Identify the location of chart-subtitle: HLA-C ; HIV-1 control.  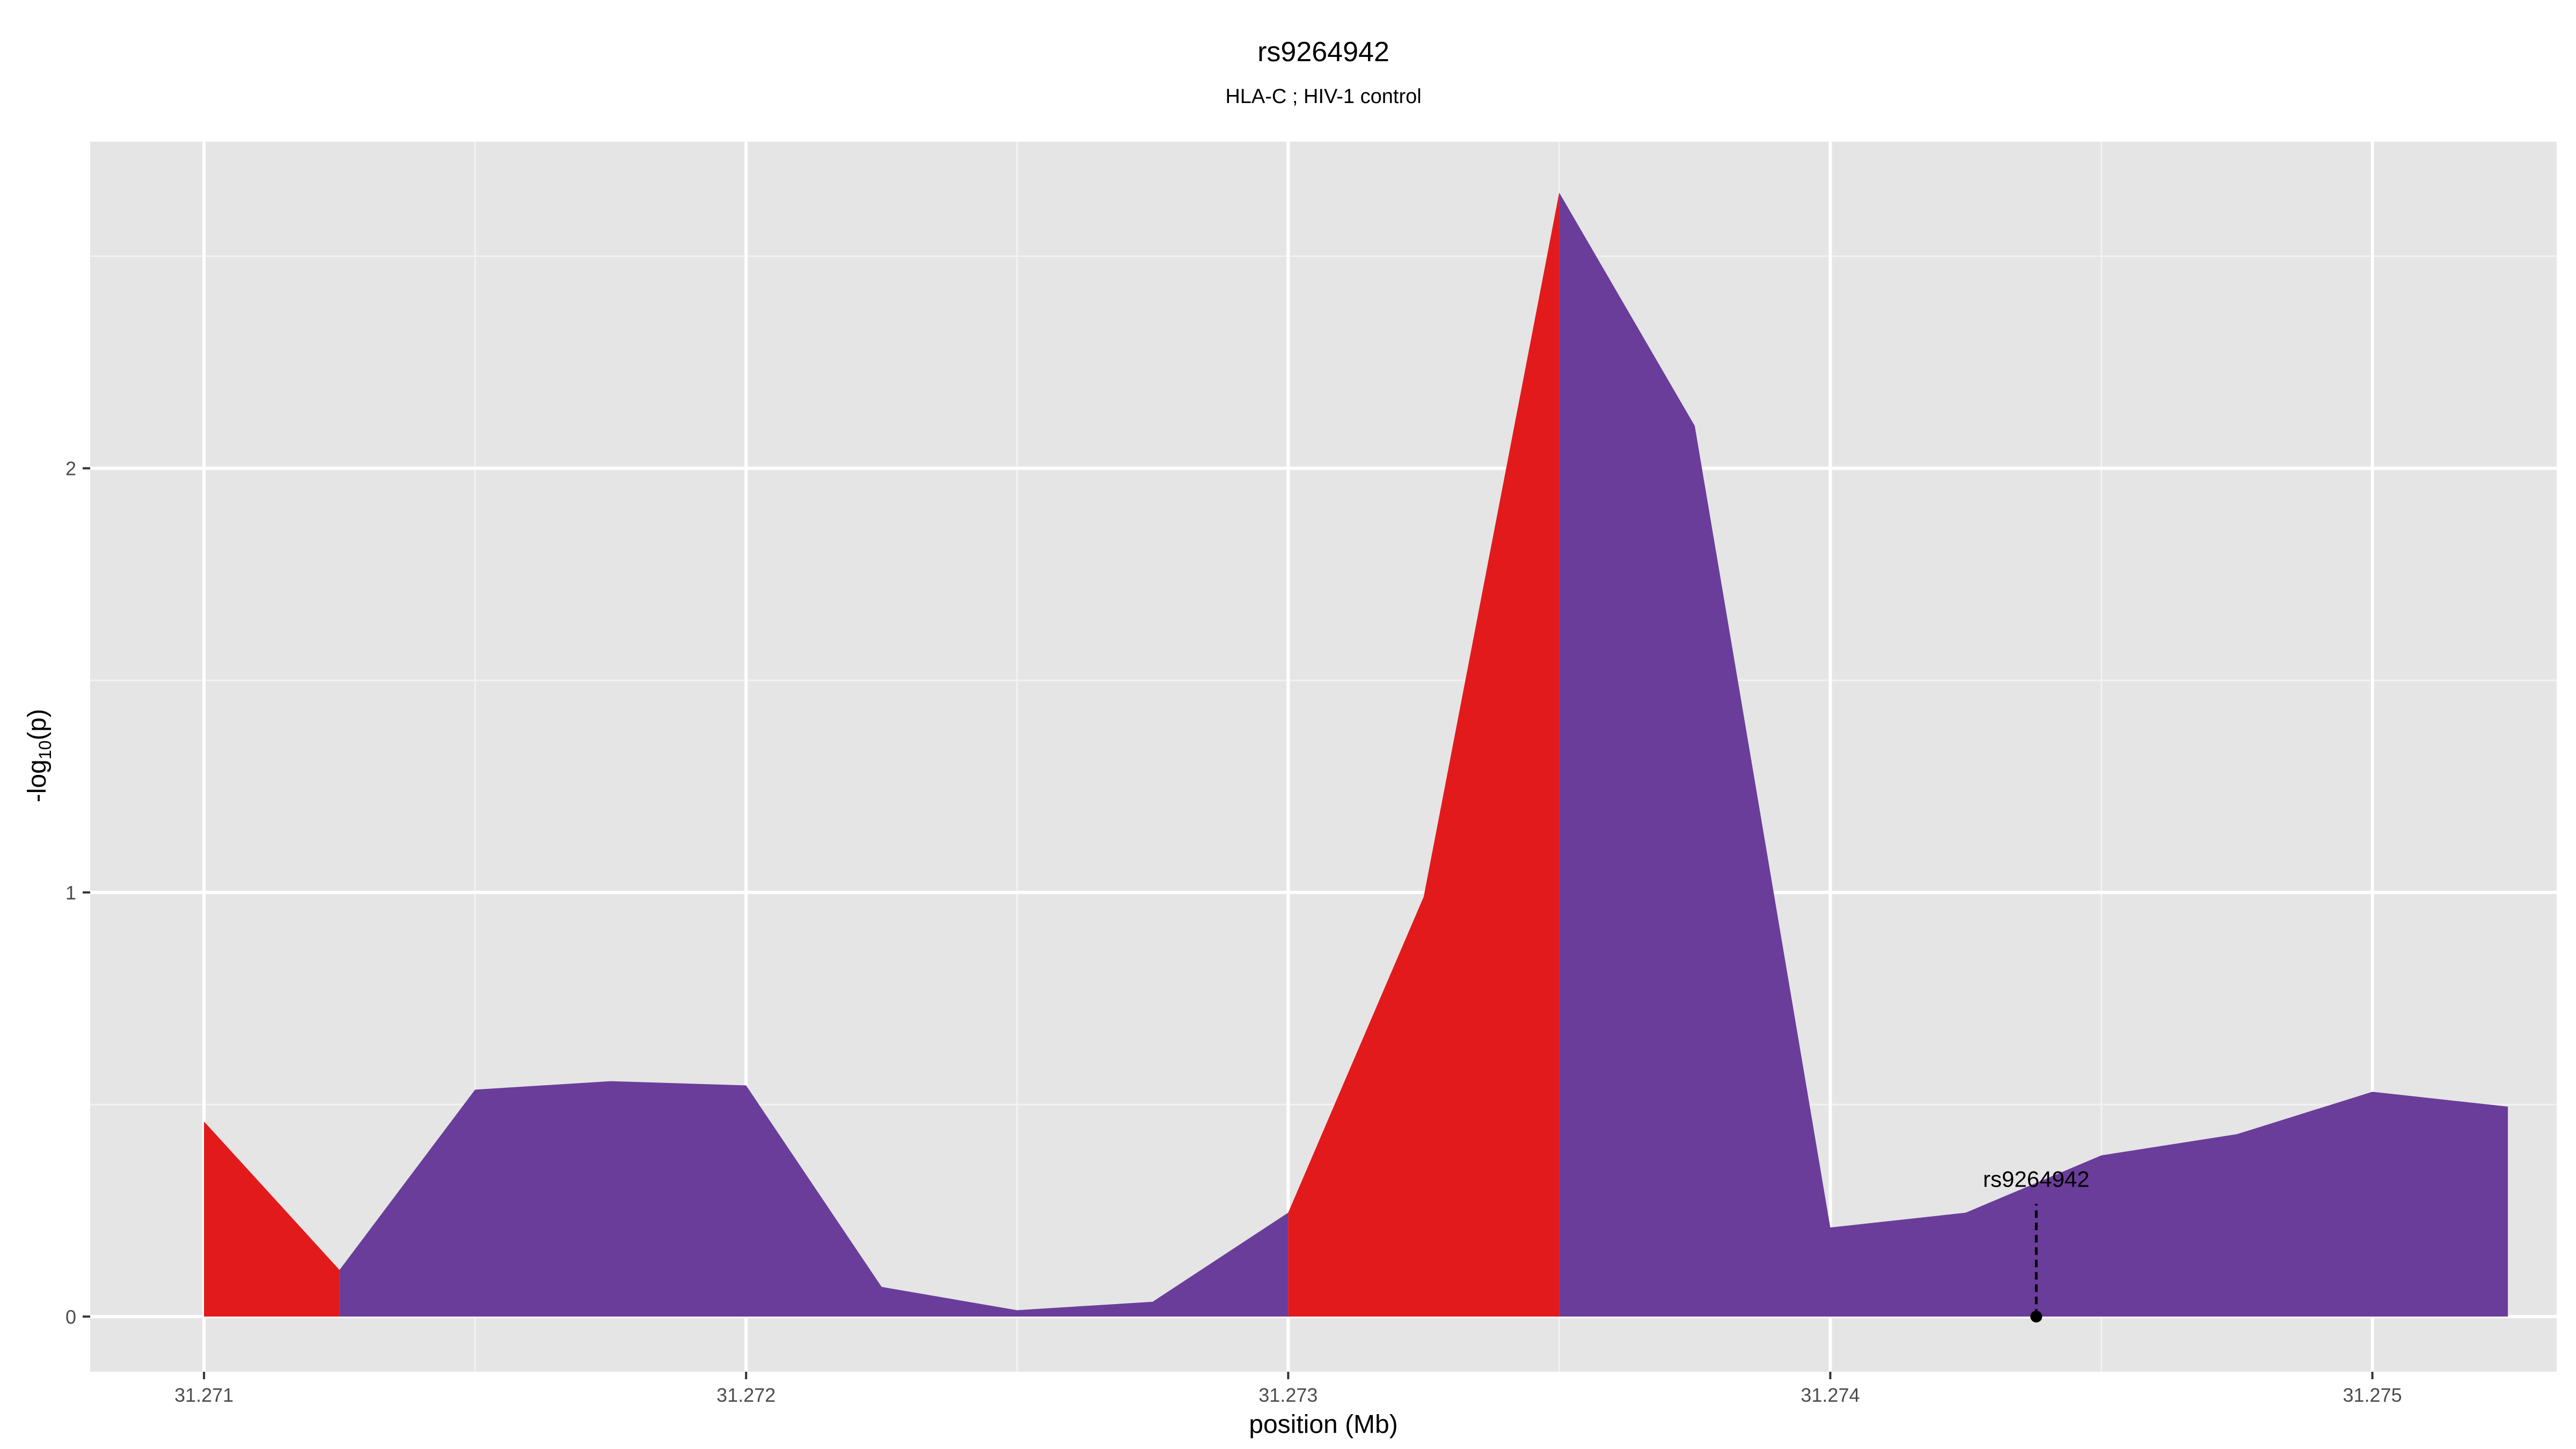
(1323, 96).